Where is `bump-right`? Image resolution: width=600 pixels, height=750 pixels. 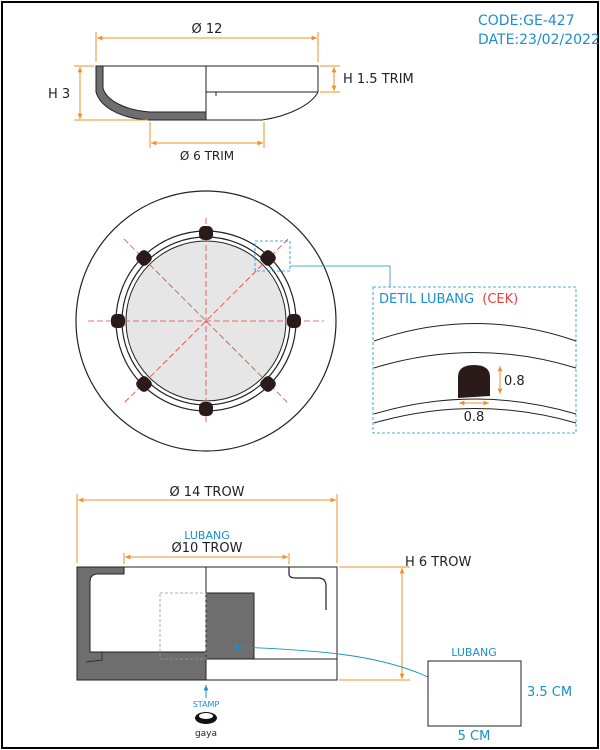 bump-right is located at coordinates (294, 321).